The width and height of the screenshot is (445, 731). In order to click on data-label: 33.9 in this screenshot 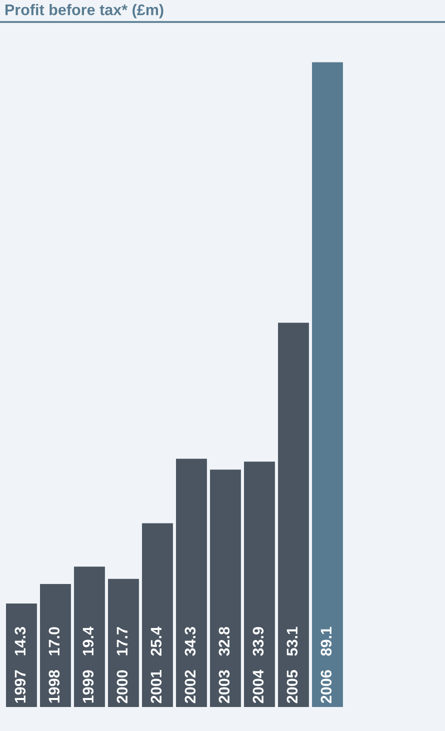, I will do `click(258, 641)`.